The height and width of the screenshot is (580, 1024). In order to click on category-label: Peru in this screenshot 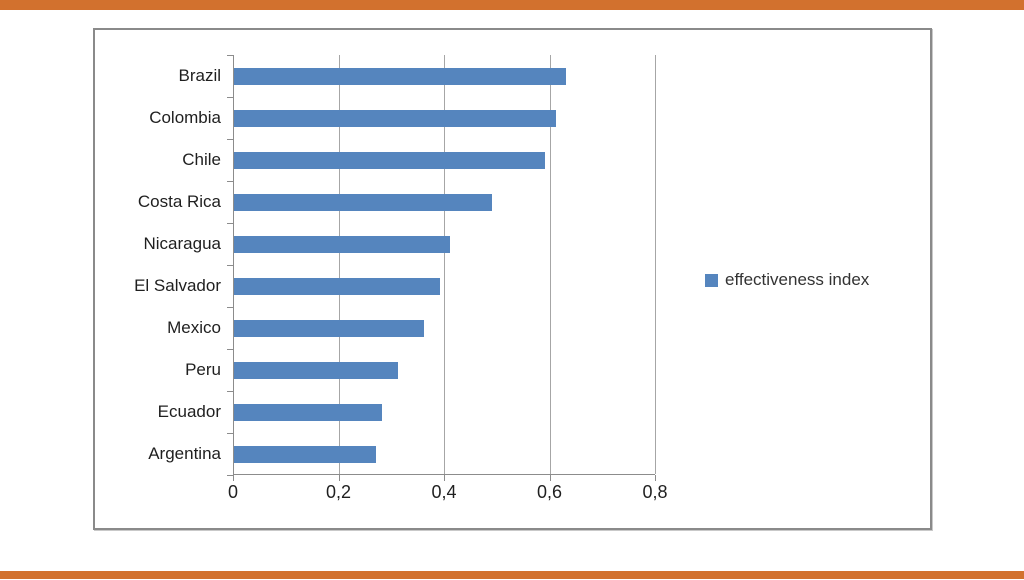, I will do `click(203, 369)`.